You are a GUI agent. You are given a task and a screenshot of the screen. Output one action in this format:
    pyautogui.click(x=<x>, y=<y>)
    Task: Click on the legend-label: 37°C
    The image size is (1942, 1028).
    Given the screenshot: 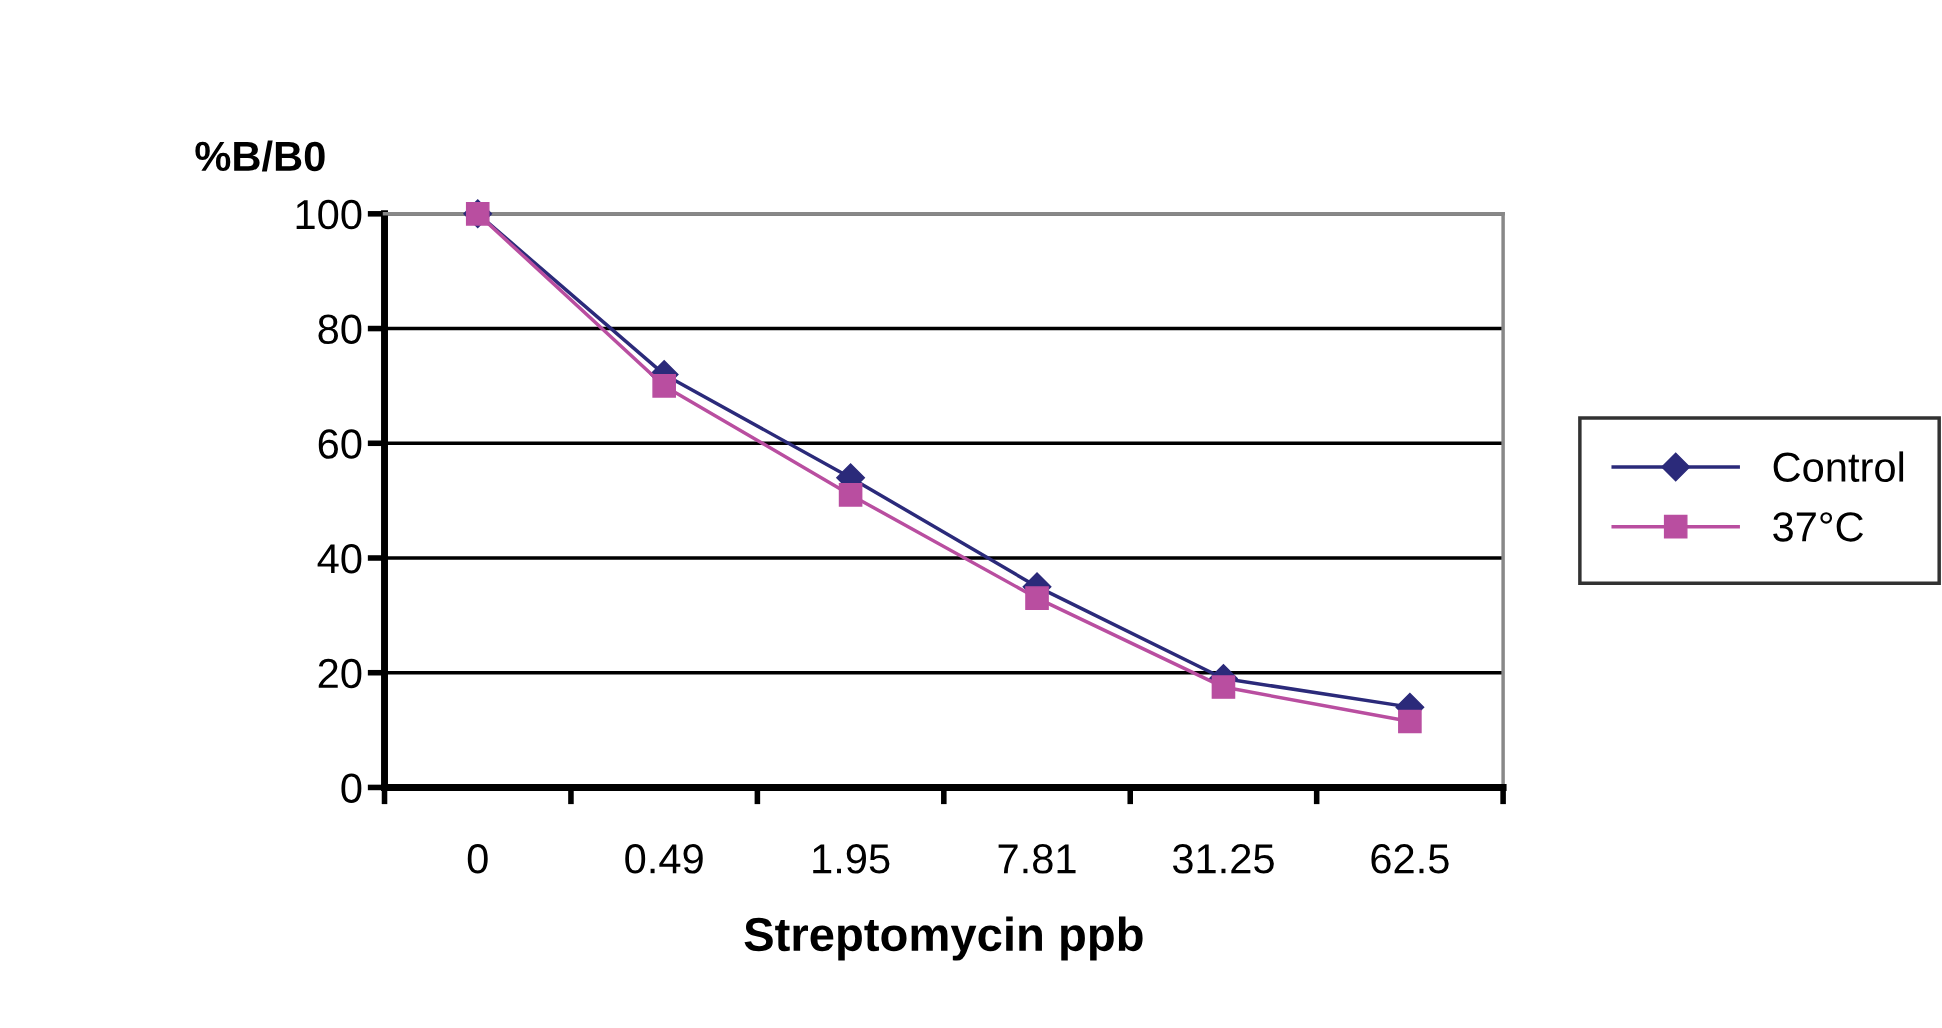 What is the action you would take?
    pyautogui.click(x=1818, y=527)
    